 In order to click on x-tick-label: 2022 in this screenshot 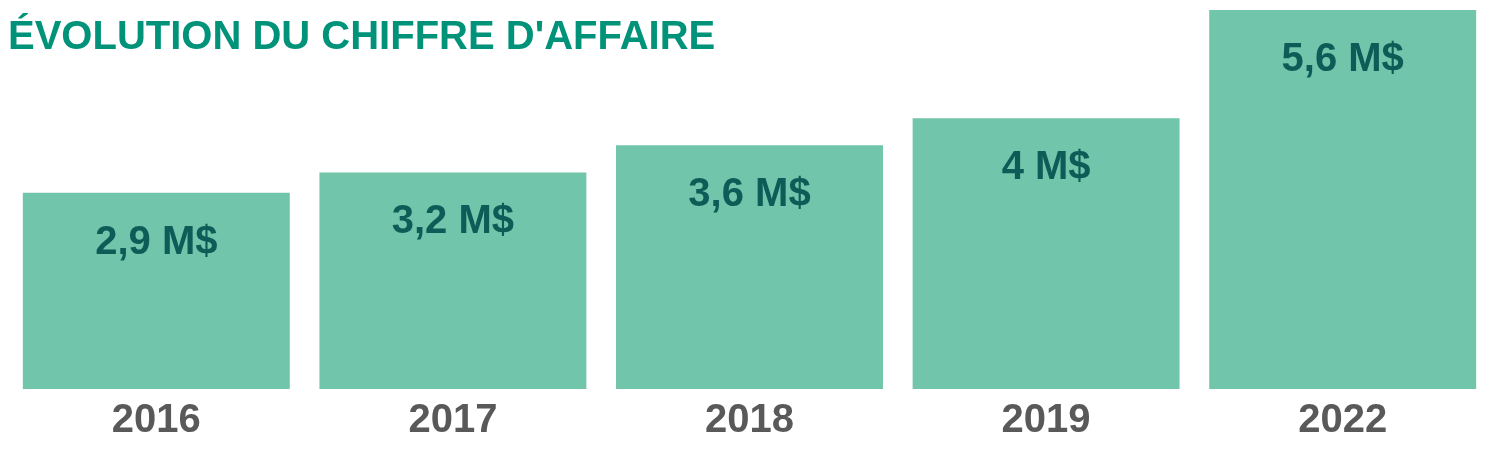, I will do `click(1343, 418)`.